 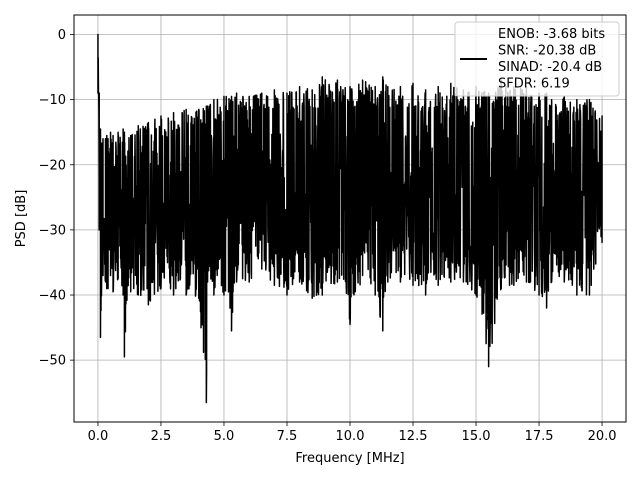 I want to click on x-axis-label: Frequency [MHz], so click(x=349, y=458).